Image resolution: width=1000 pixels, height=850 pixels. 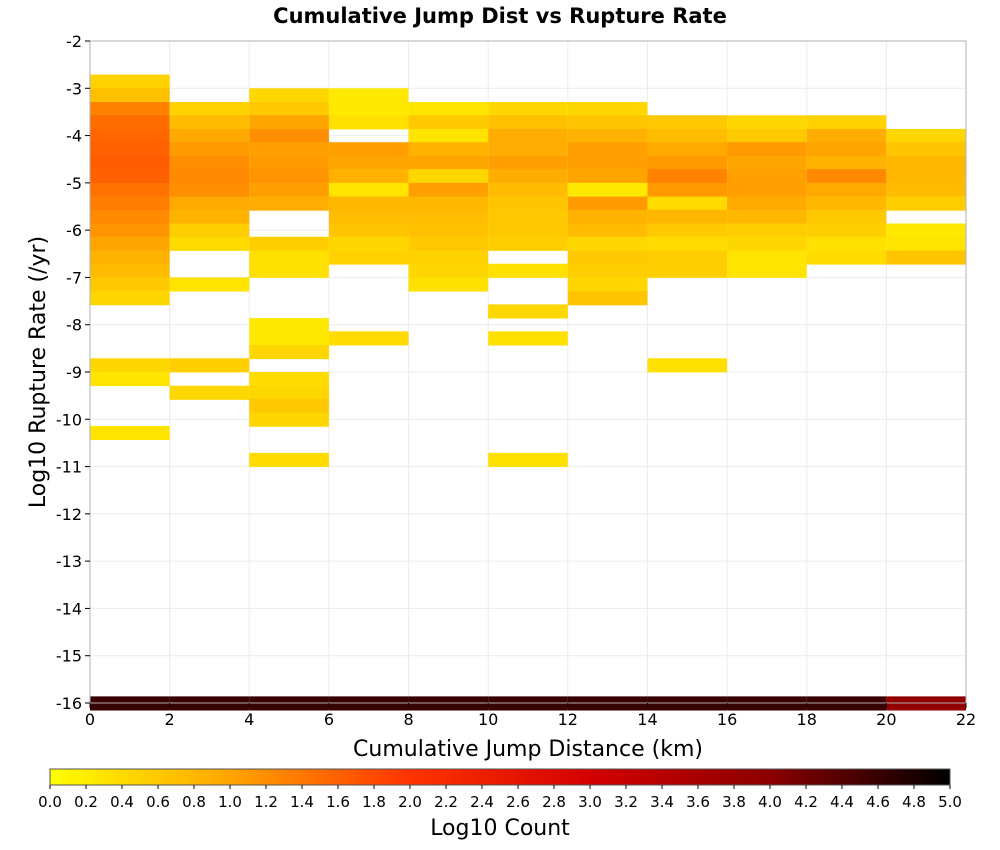 I want to click on y-tick-label: -9, so click(x=74, y=372).